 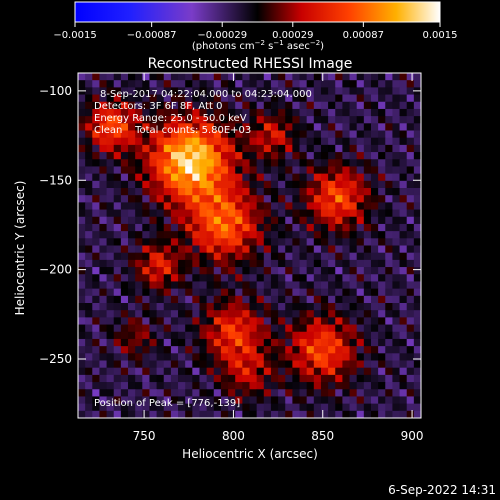 What do you see at coordinates (250, 454) in the screenshot?
I see `x-axis-title: Heliocentric X (arcsec)` at bounding box center [250, 454].